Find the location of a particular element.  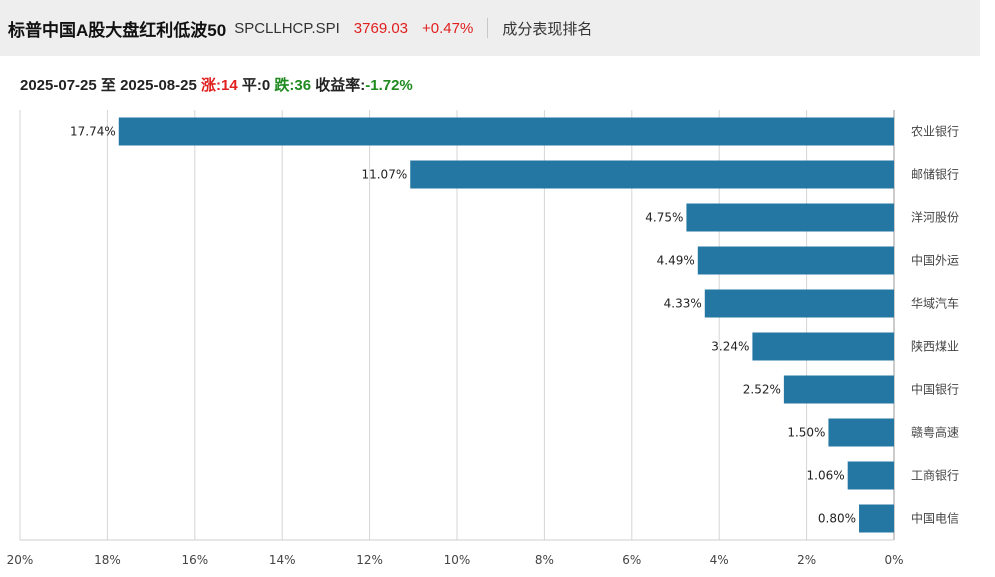

x-tick-label: 18% is located at coordinates (107, 560).